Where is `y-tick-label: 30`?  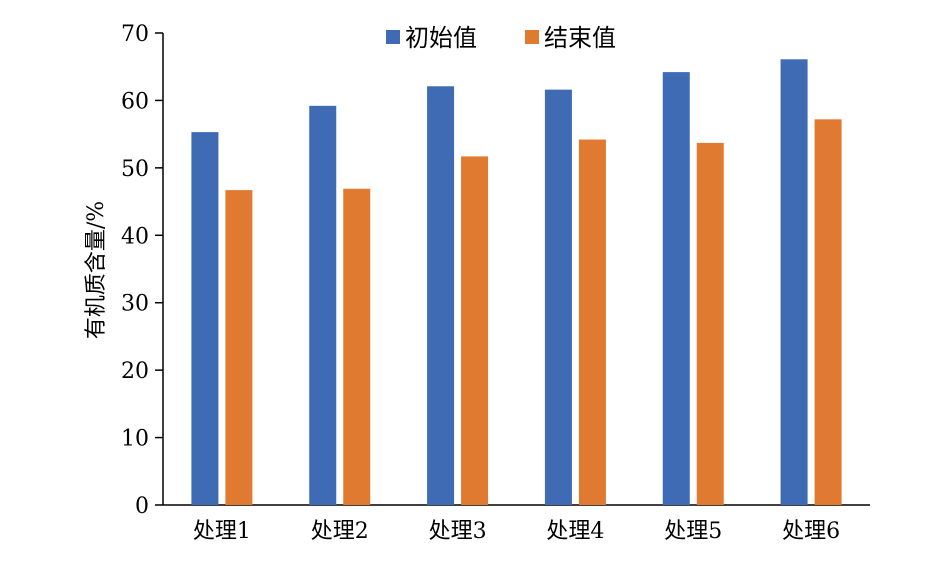
y-tick-label: 30 is located at coordinates (135, 304).